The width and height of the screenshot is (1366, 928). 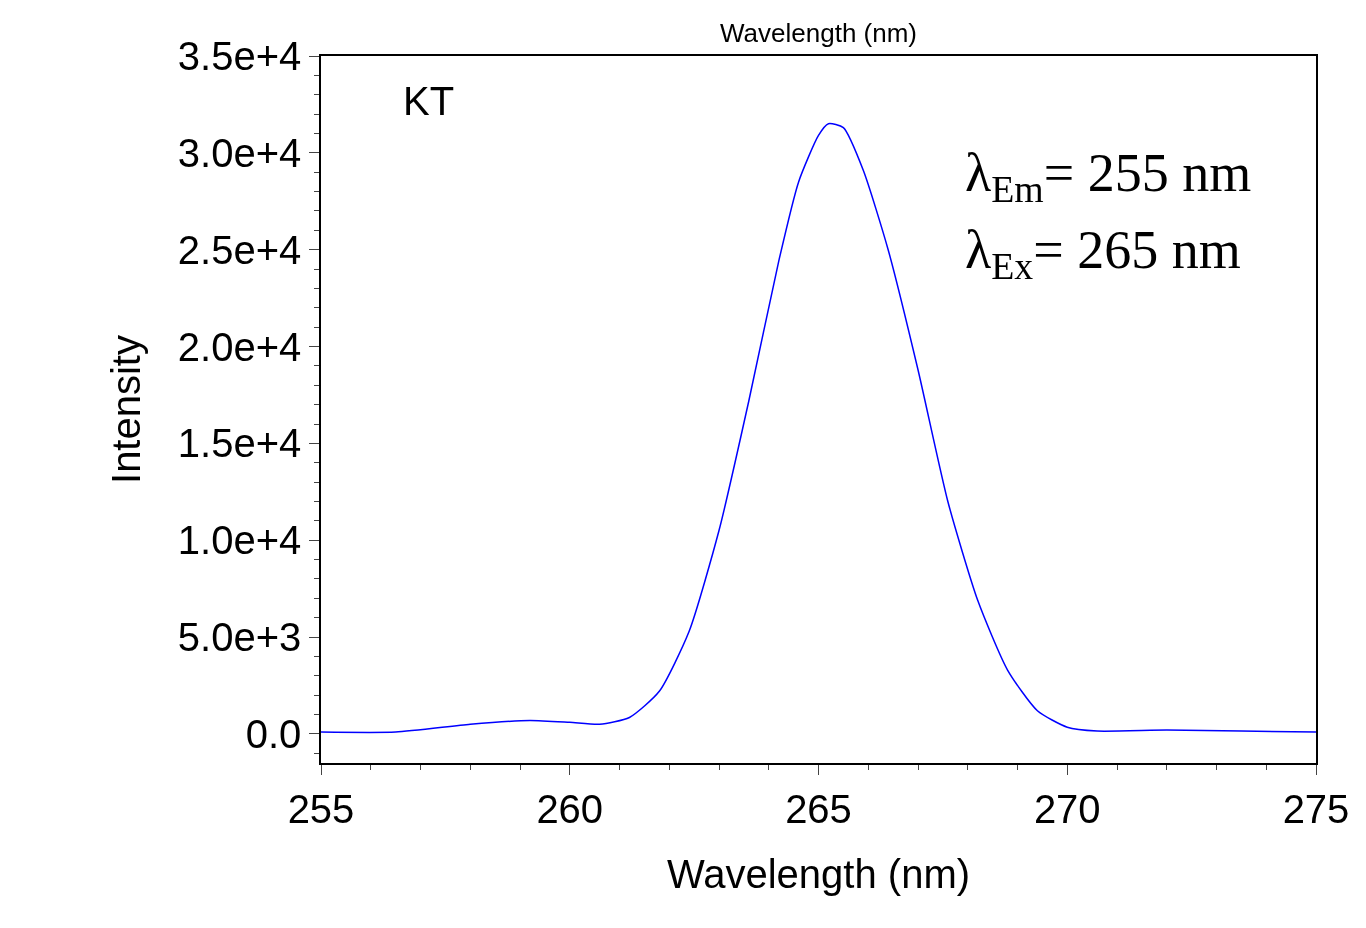 I want to click on x-axis-title: Wavelength (nm), so click(x=818, y=873).